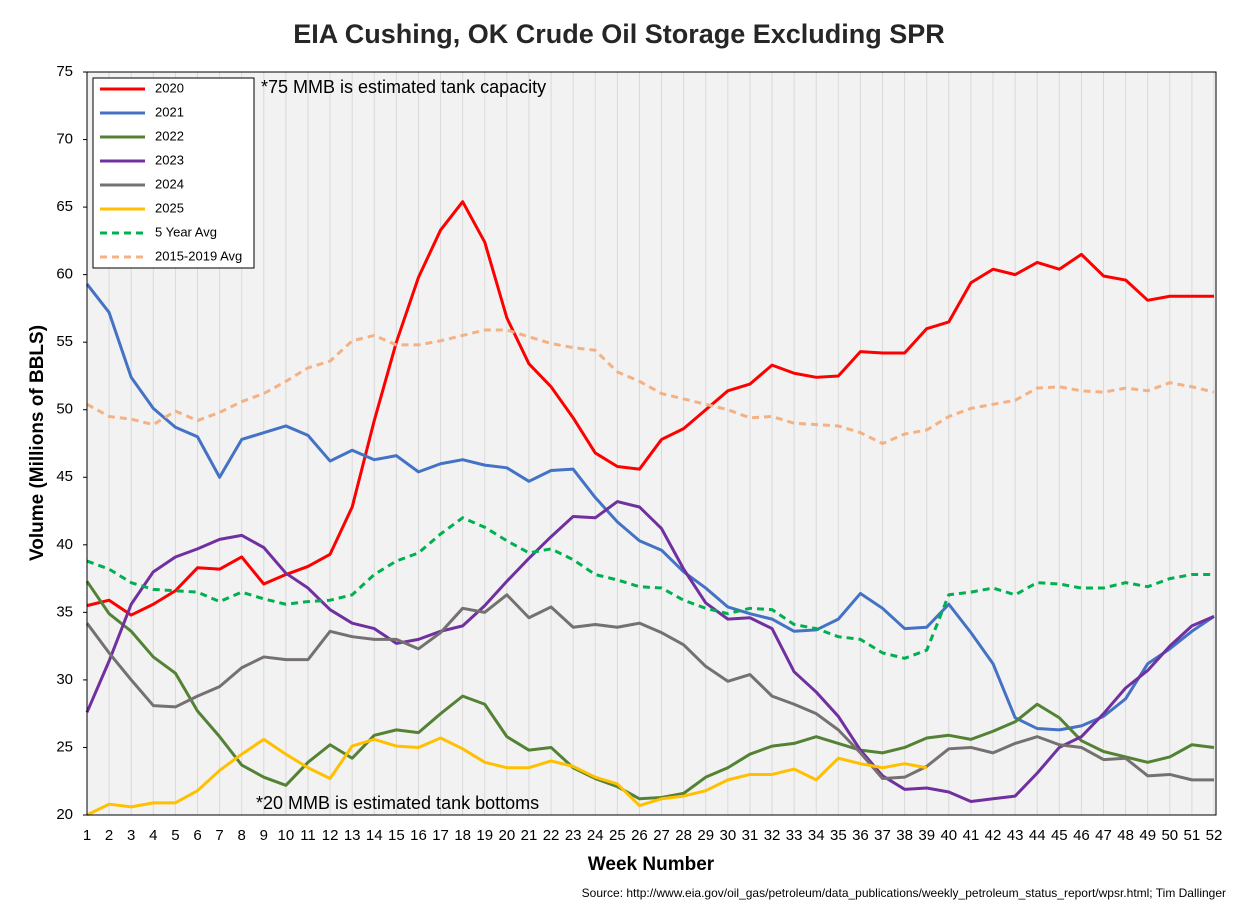 The width and height of the screenshot is (1238, 905). I want to click on x-tick-label: 49, so click(1147, 835).